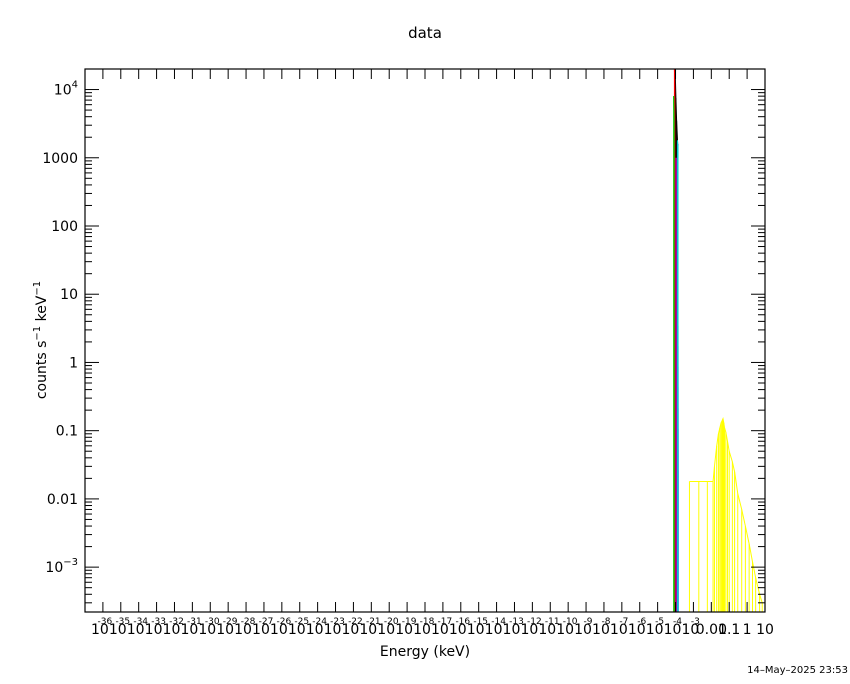 The image size is (850, 684). I want to click on y-axis-label: counts s−1 keV−1, so click(41, 340).